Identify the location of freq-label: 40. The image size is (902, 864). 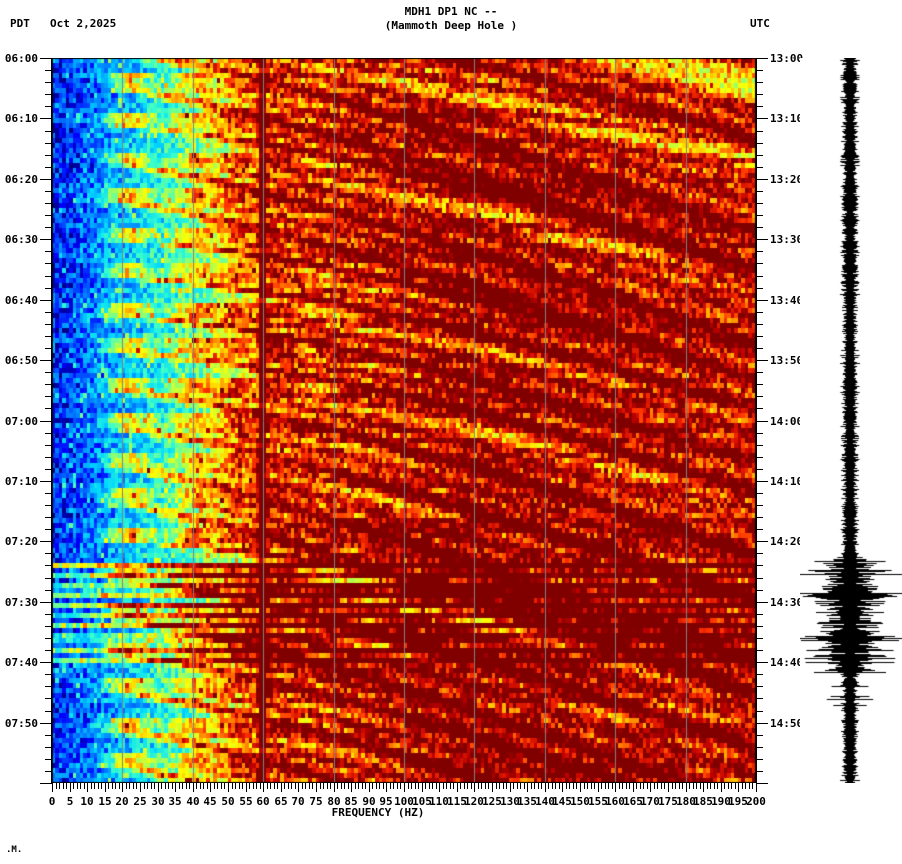
(193, 801).